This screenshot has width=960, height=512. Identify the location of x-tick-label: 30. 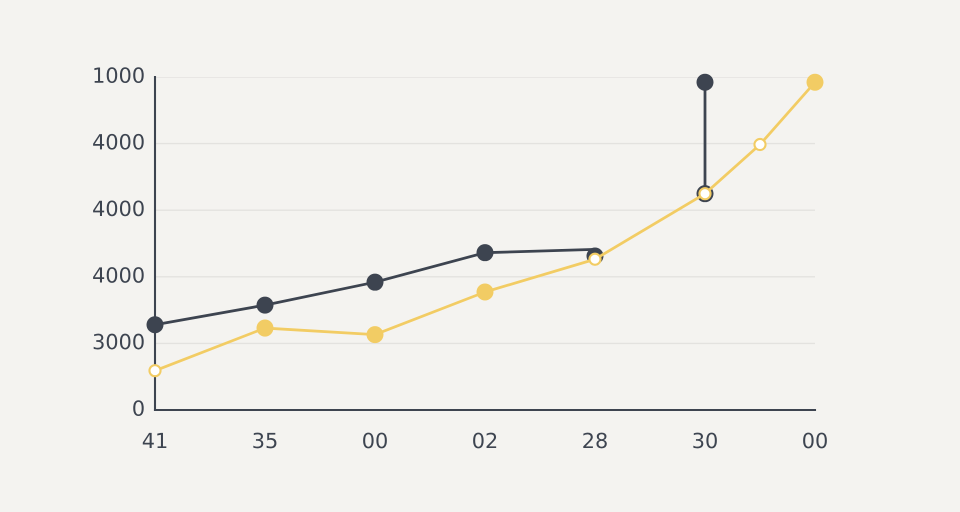
(705, 440).